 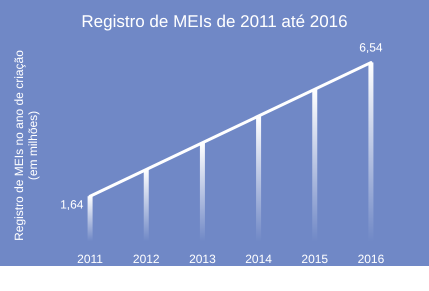 What do you see at coordinates (202, 259) in the screenshot?
I see `x-tick-label: 2013` at bounding box center [202, 259].